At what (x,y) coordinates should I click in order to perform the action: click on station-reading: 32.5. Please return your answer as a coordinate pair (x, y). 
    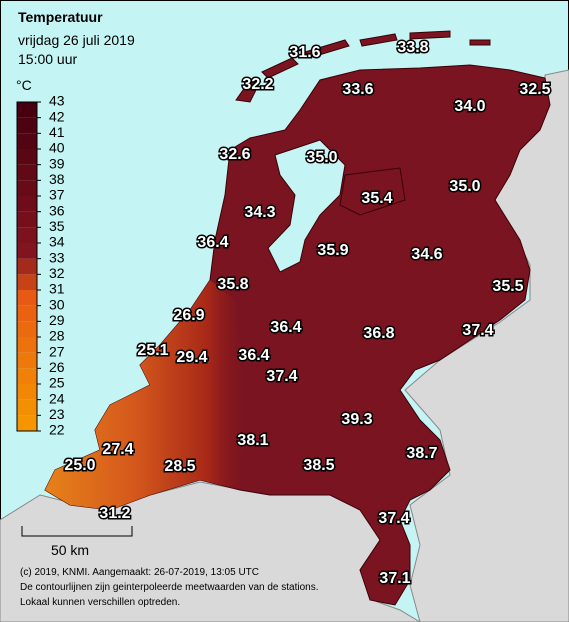
    Looking at the image, I should click on (534, 89).